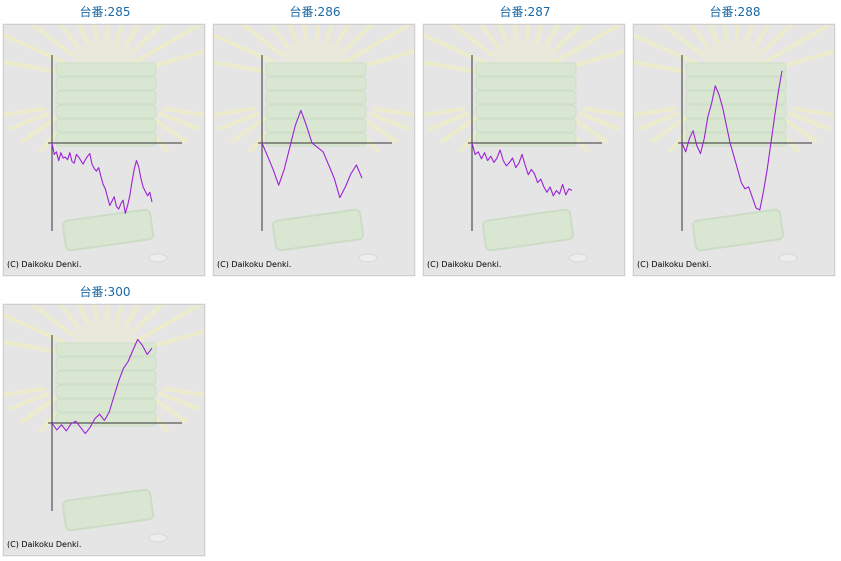 This screenshot has width=841, height=561. I want to click on chart-card: 台番:286 (C) Daikoku Denki., so click(315, 139).